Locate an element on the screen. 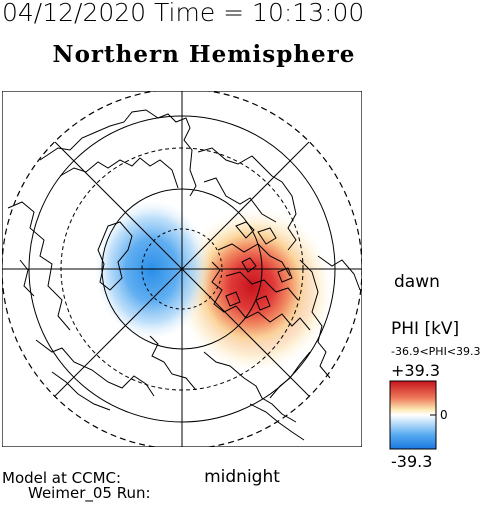 The width and height of the screenshot is (484, 508). legend-zero-label: 0 is located at coordinates (444, 415).